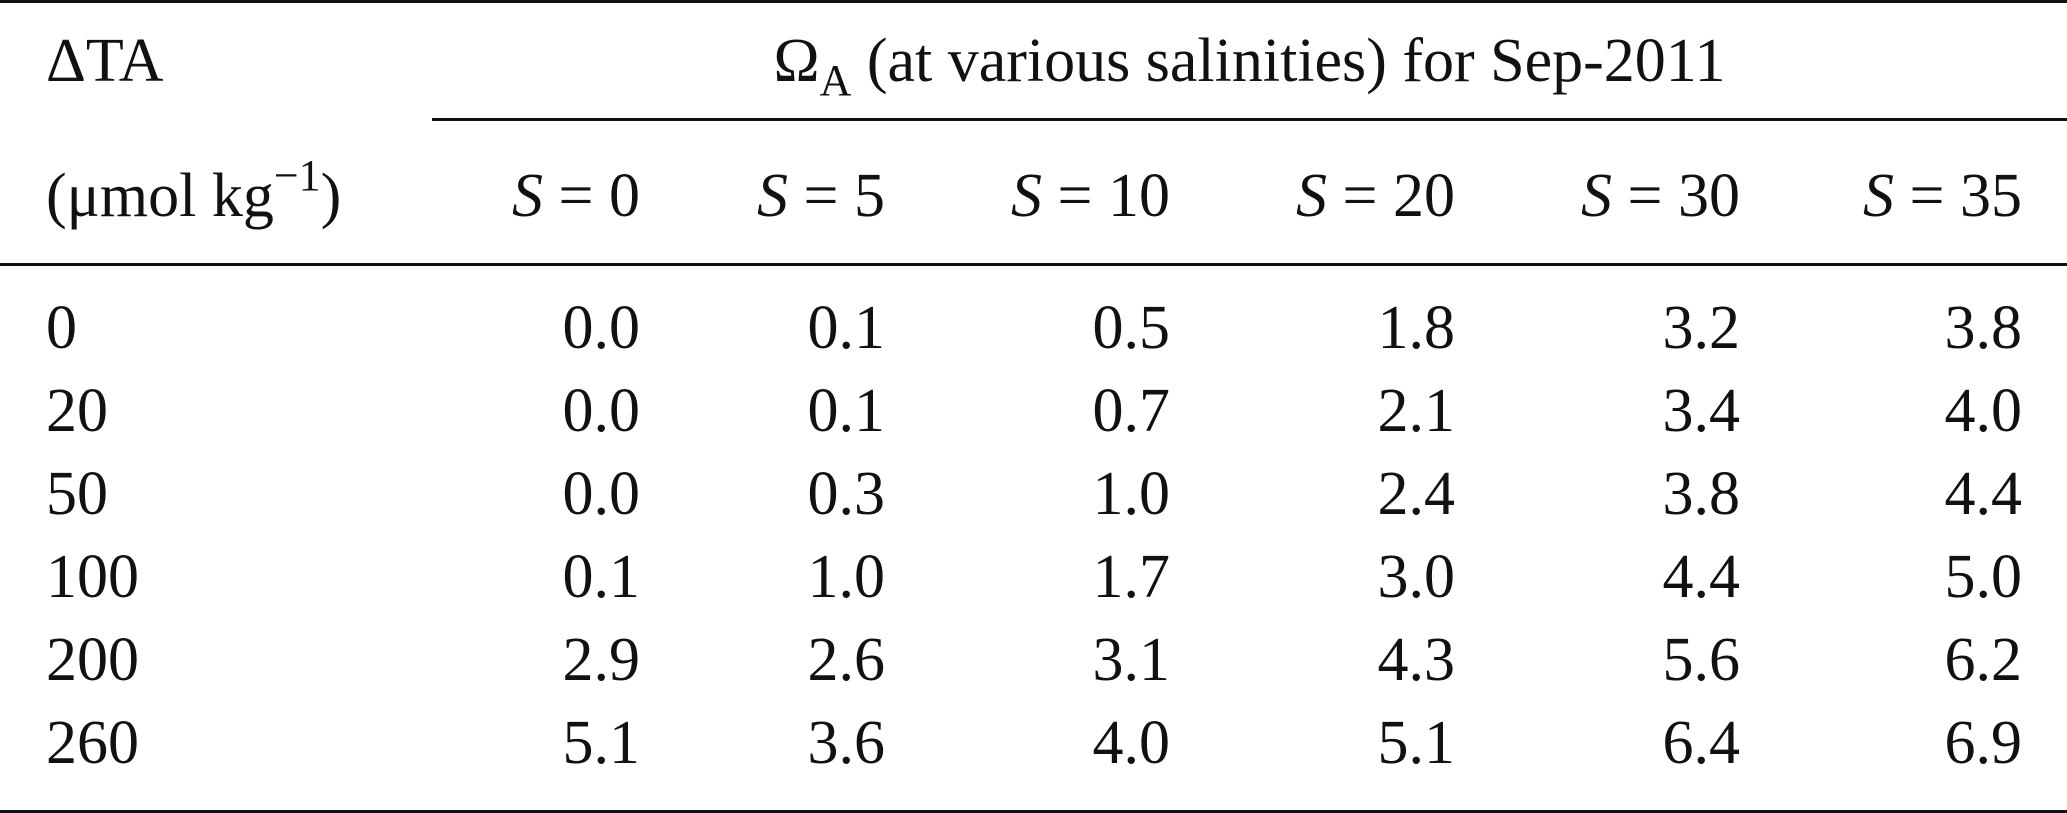 The height and width of the screenshot is (813, 2067). What do you see at coordinates (1131, 328) in the screenshot?
I see `table-cell: 0.5` at bounding box center [1131, 328].